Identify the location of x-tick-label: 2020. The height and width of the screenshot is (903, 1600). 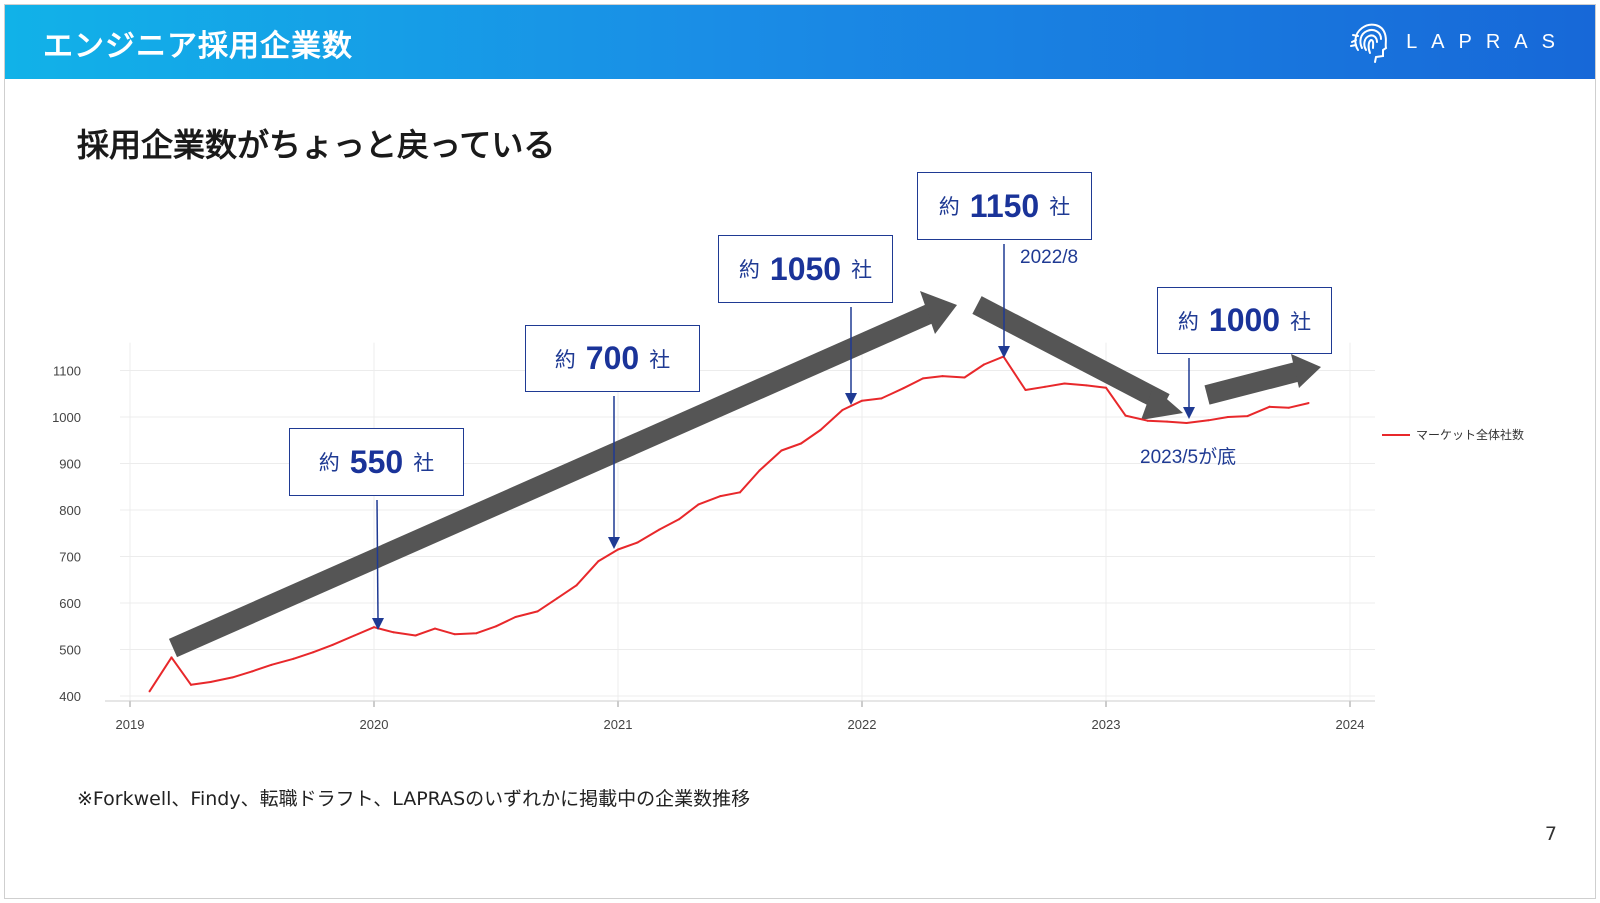
(374, 724).